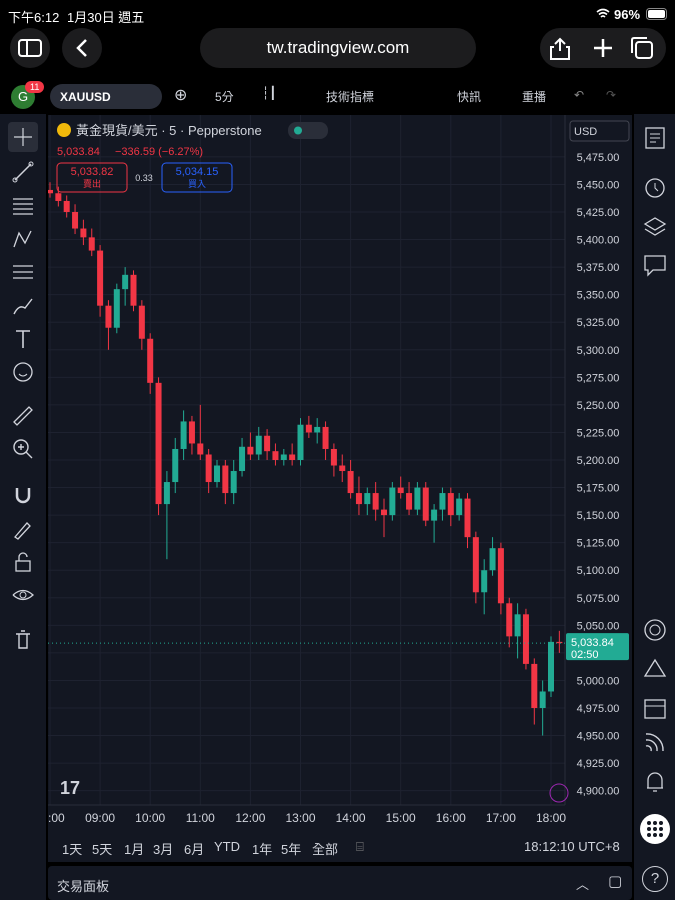 Image resolution: width=675 pixels, height=900 pixels. Describe the element at coordinates (627, 14) in the screenshot. I see `battery-level: 96%` at that location.